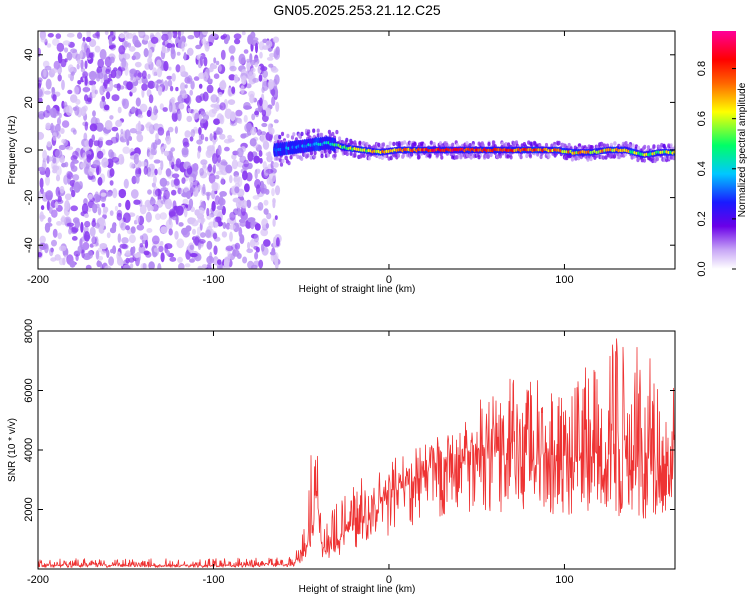 The height and width of the screenshot is (600, 750). I want to click on y-tick-label: -40, so click(29, 245).